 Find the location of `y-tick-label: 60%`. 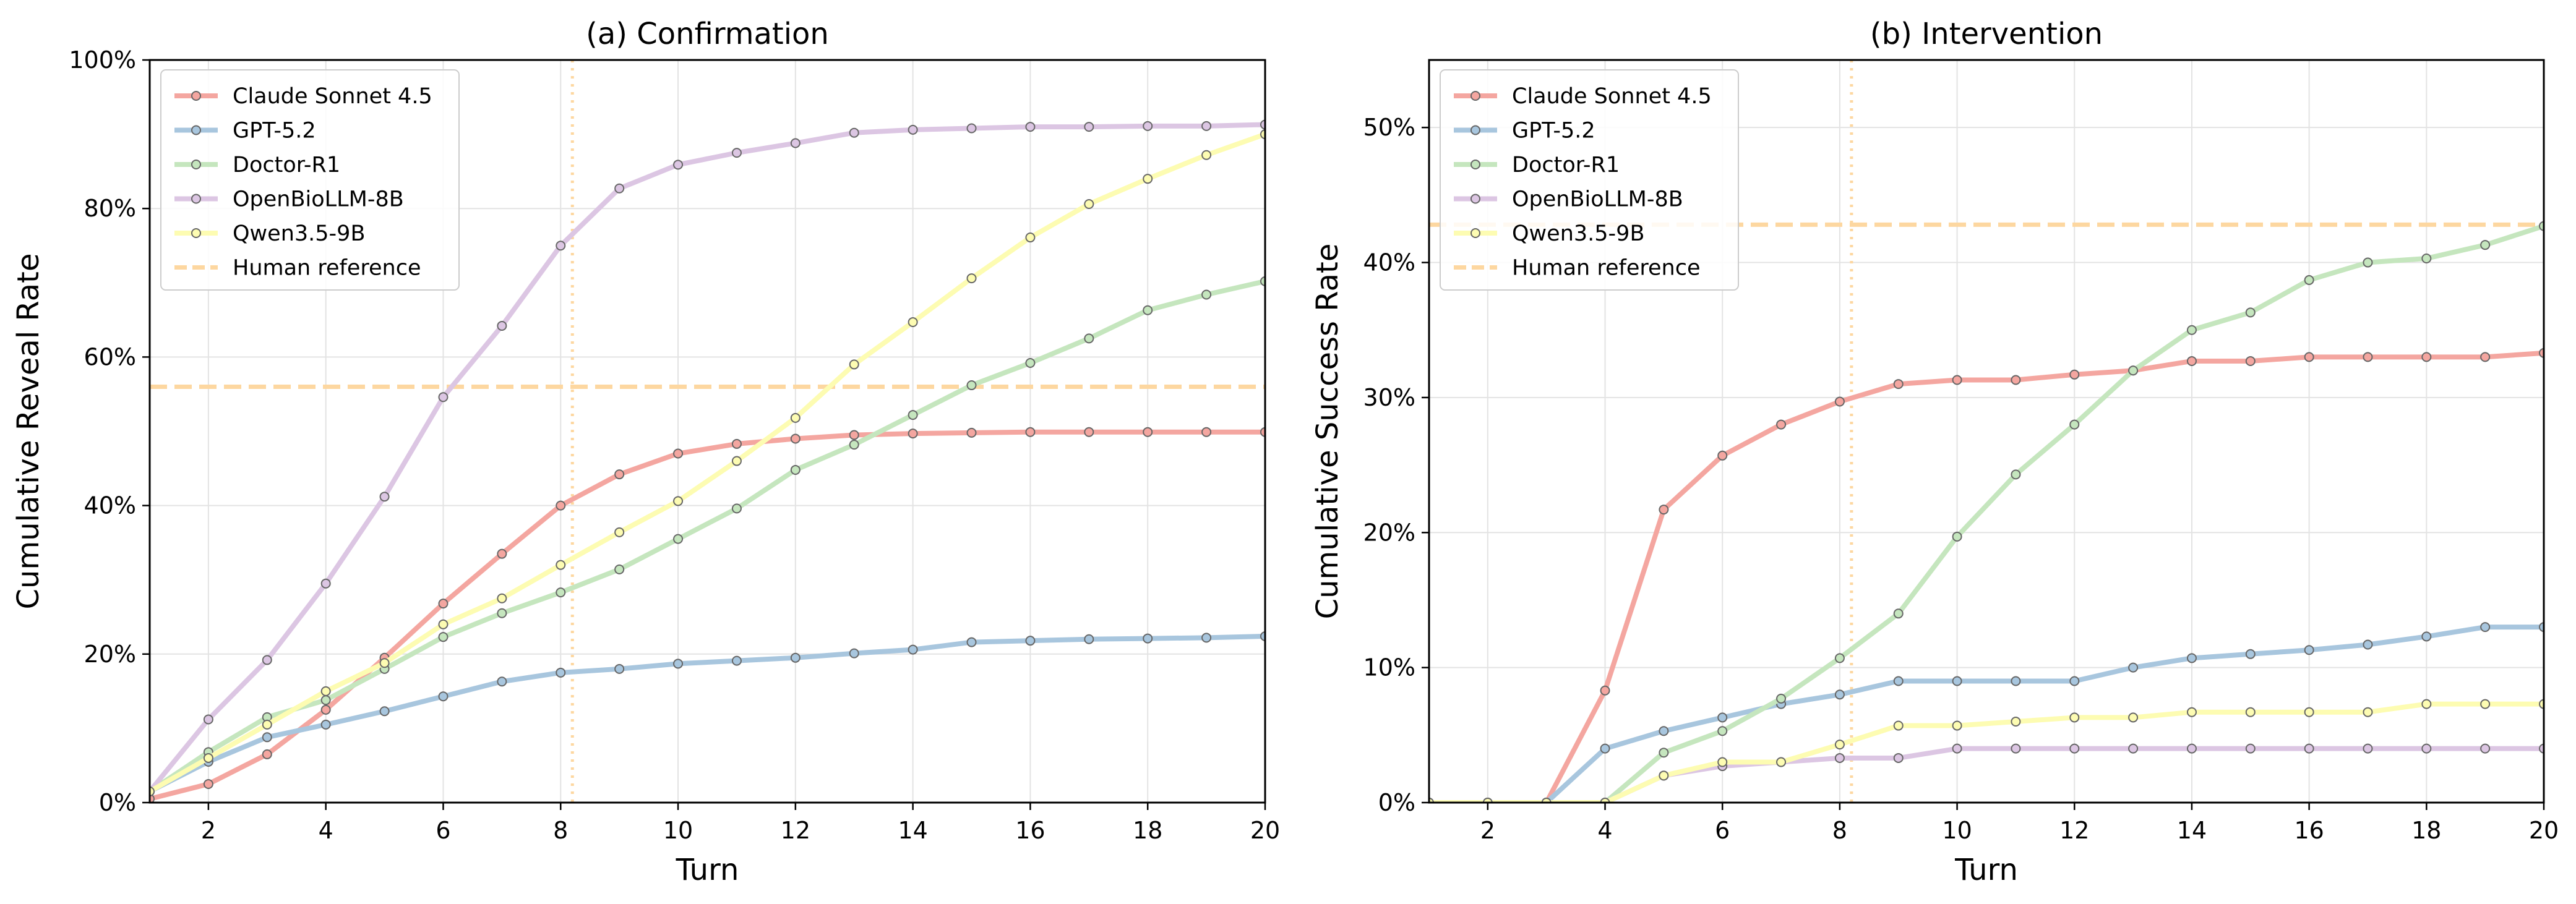

y-tick-label: 60% is located at coordinates (110, 357).